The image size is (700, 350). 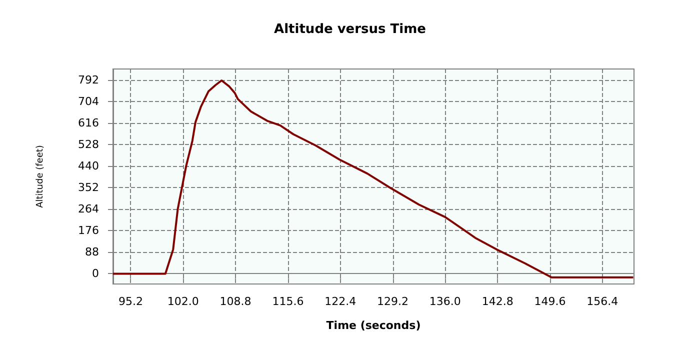 What do you see at coordinates (350, 29) in the screenshot?
I see `chart-title: Altitude versus Time` at bounding box center [350, 29].